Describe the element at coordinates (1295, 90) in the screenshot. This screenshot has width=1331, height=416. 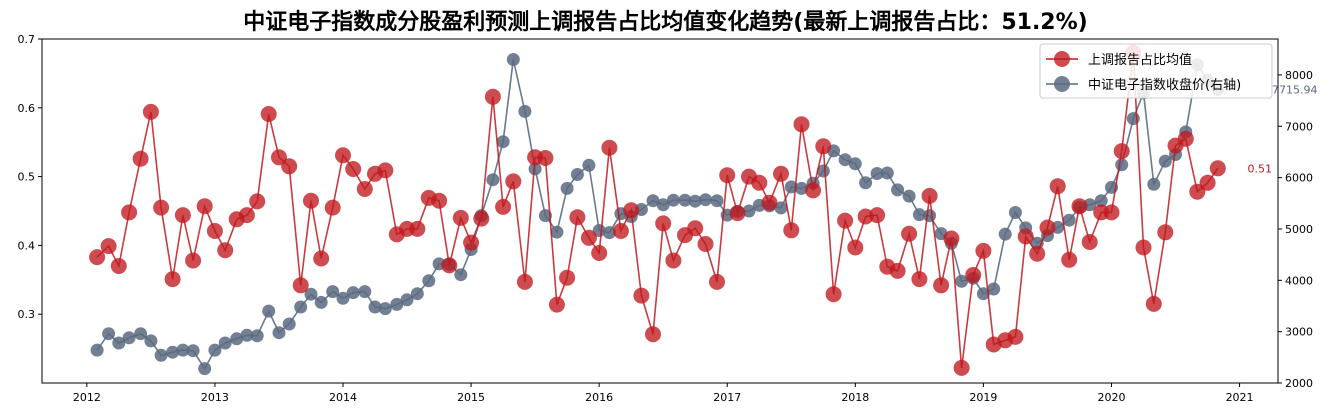
I see `right-last-value-label: 7715.94` at that location.